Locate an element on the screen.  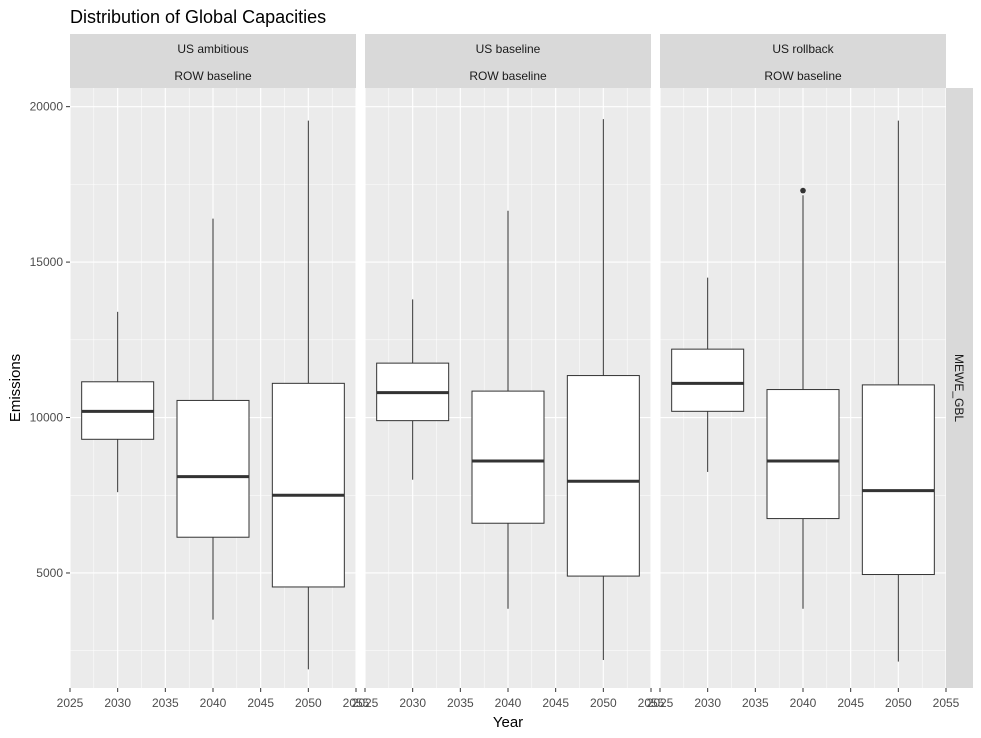
outlier-point is located at coordinates (803, 190).